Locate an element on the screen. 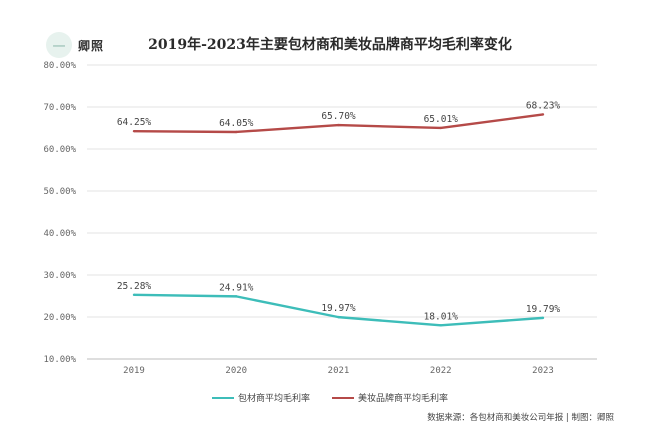  data-label: 19.97% is located at coordinates (338, 308).